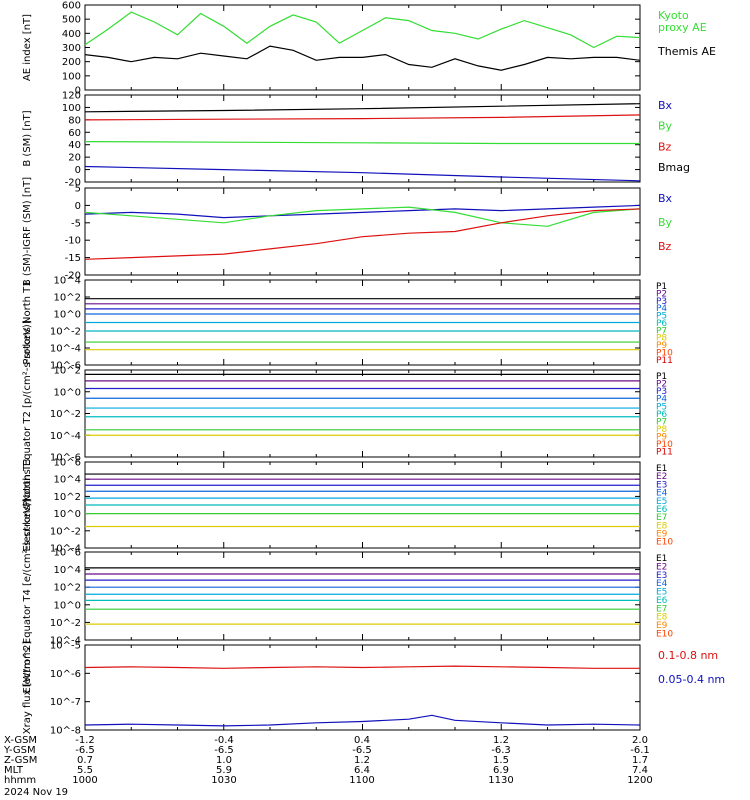 The image size is (750, 800). What do you see at coordinates (673, 15) in the screenshot?
I see `legend-entry: Kyoto` at bounding box center [673, 15].